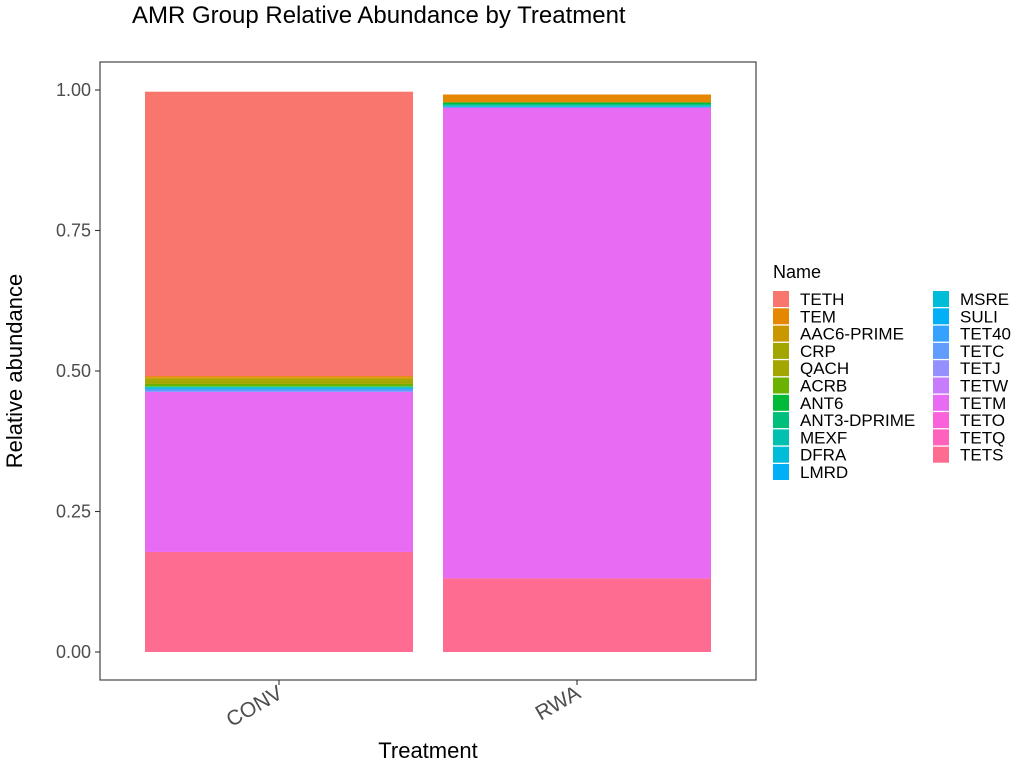  What do you see at coordinates (577, 98) in the screenshot?
I see `bar-segment-rwa-tem` at bounding box center [577, 98].